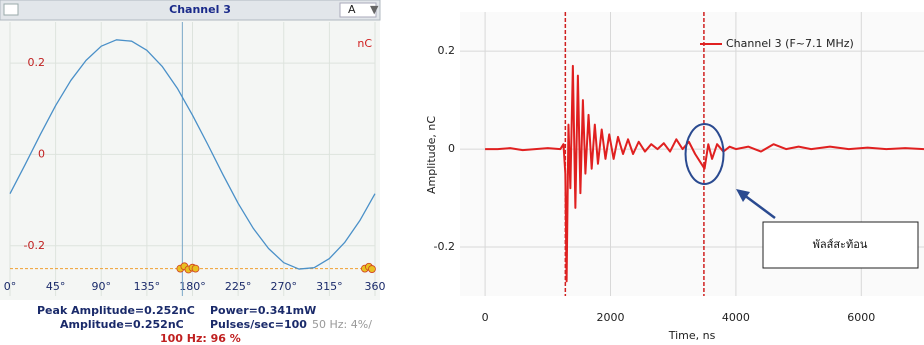 This screenshot has width=924, height=345. I want to click on header-bar, so click(190, 10).